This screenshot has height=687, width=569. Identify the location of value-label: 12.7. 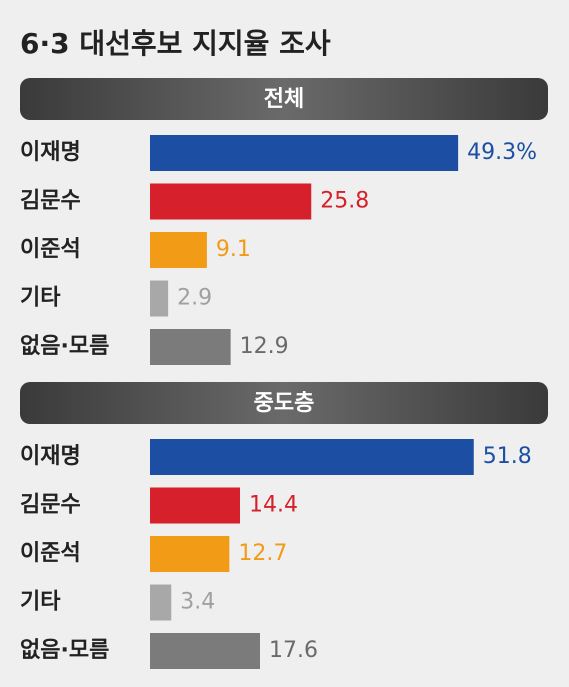
(262, 553).